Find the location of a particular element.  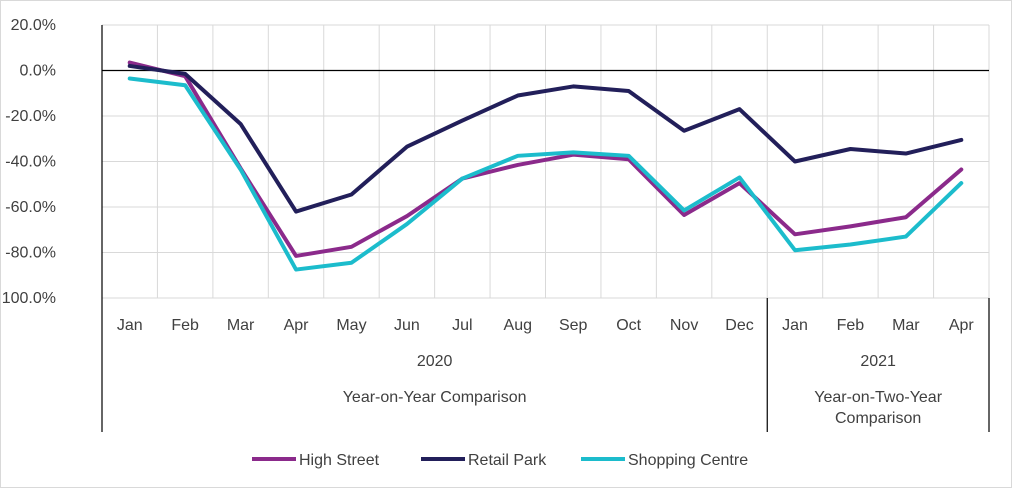

group-year-label: 2020 is located at coordinates (435, 361).